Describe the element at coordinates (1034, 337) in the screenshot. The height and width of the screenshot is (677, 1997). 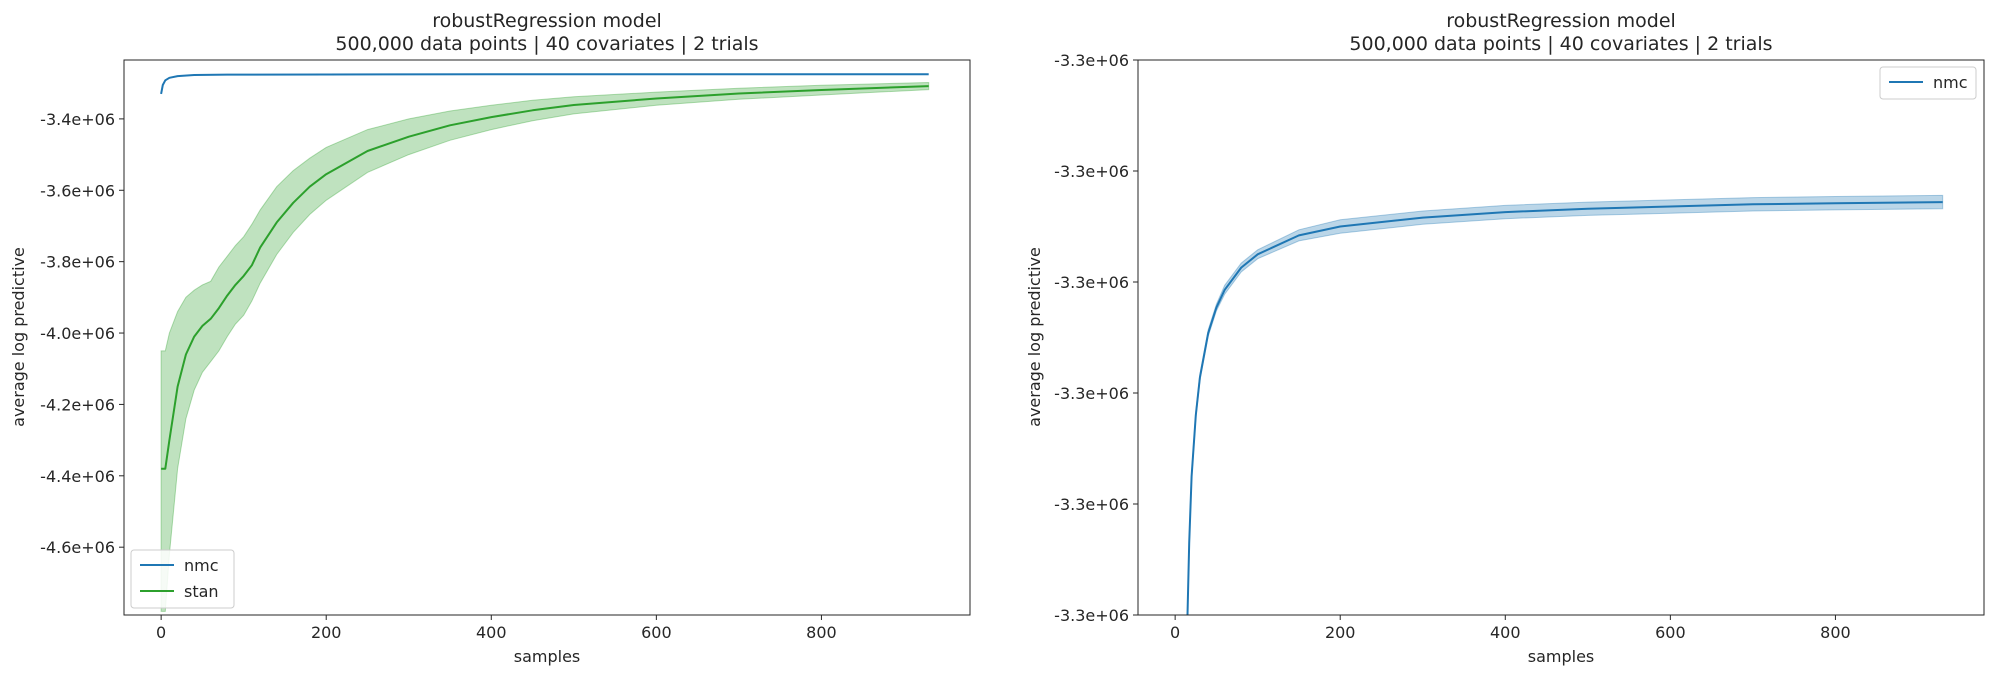
I see `chart-right-ylabel: average log predictive` at that location.